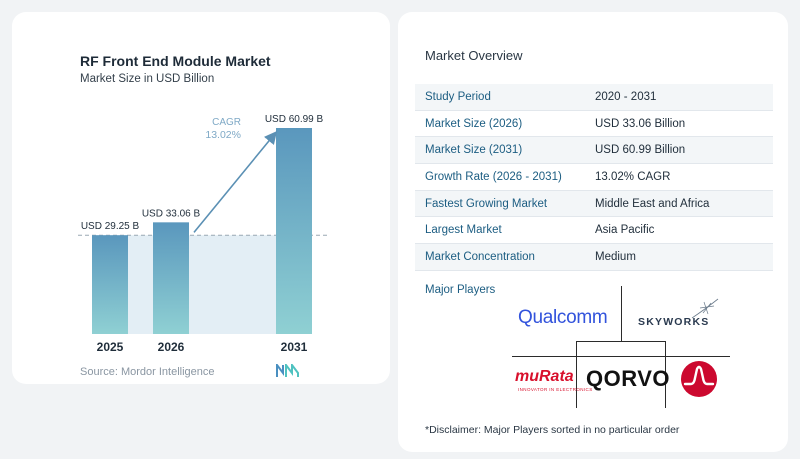 The height and width of the screenshot is (459, 800). I want to click on row-value: Middle East and Africa, so click(652, 203).